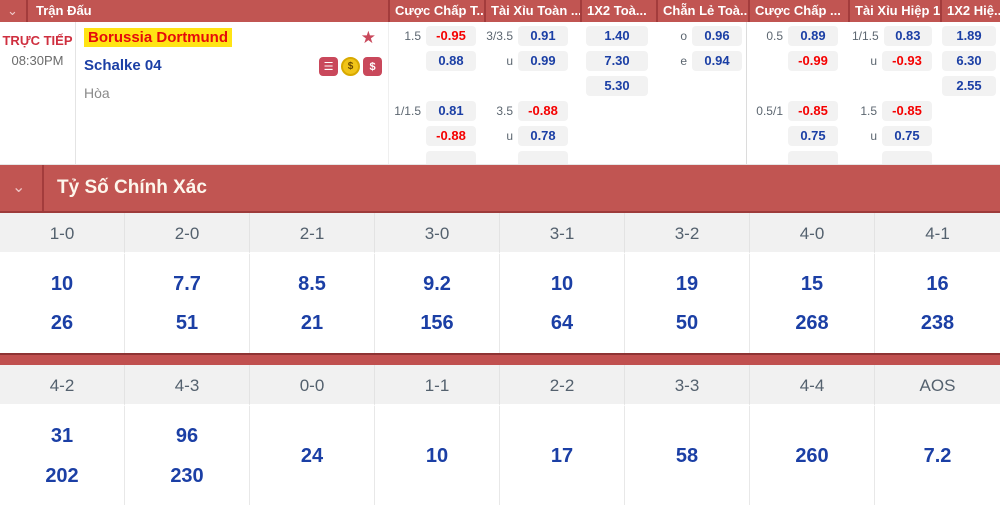 The height and width of the screenshot is (505, 1000). What do you see at coordinates (812, 385) in the screenshot?
I see `score-header: 4-4` at bounding box center [812, 385].